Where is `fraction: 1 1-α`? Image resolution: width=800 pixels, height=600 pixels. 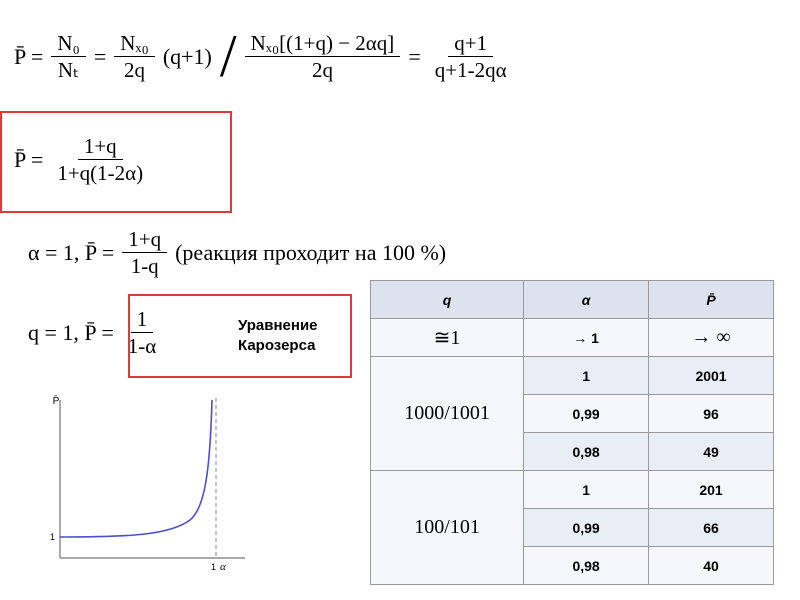 fraction: 1 1-α is located at coordinates (142, 332).